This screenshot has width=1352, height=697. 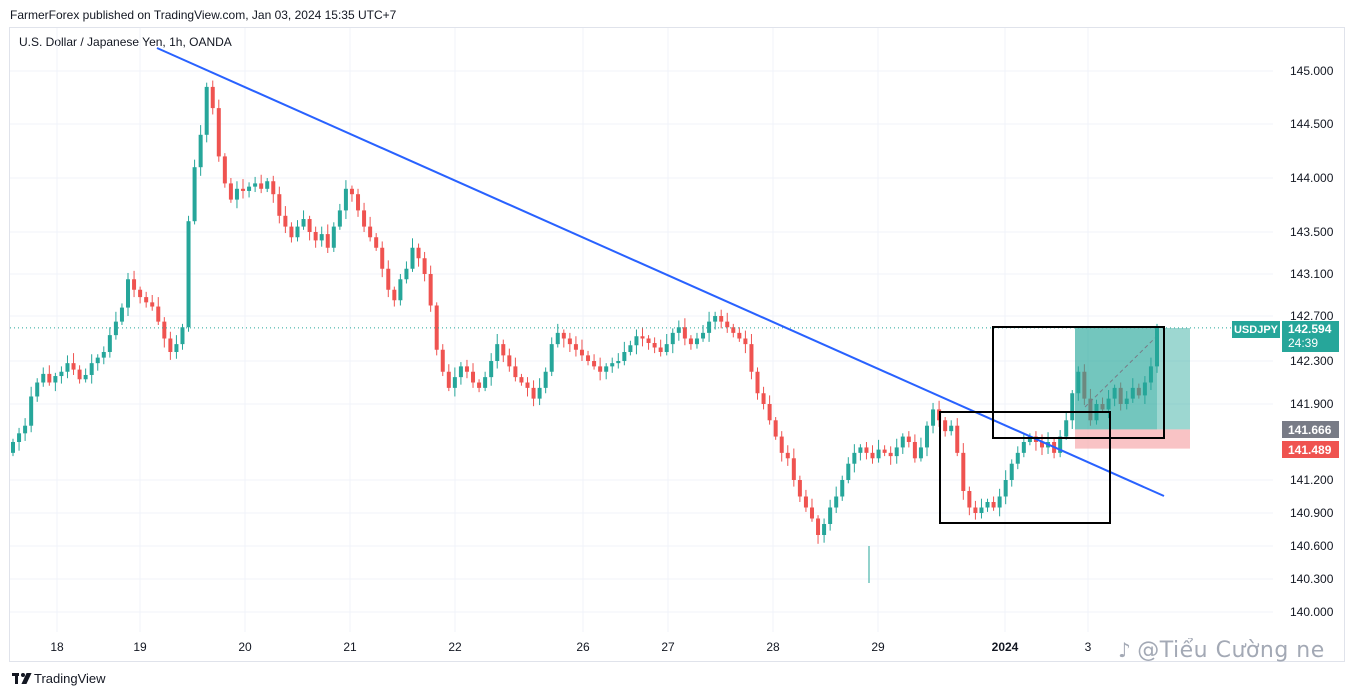 I want to click on tradingview-logo: TradingView, so click(x=59, y=678).